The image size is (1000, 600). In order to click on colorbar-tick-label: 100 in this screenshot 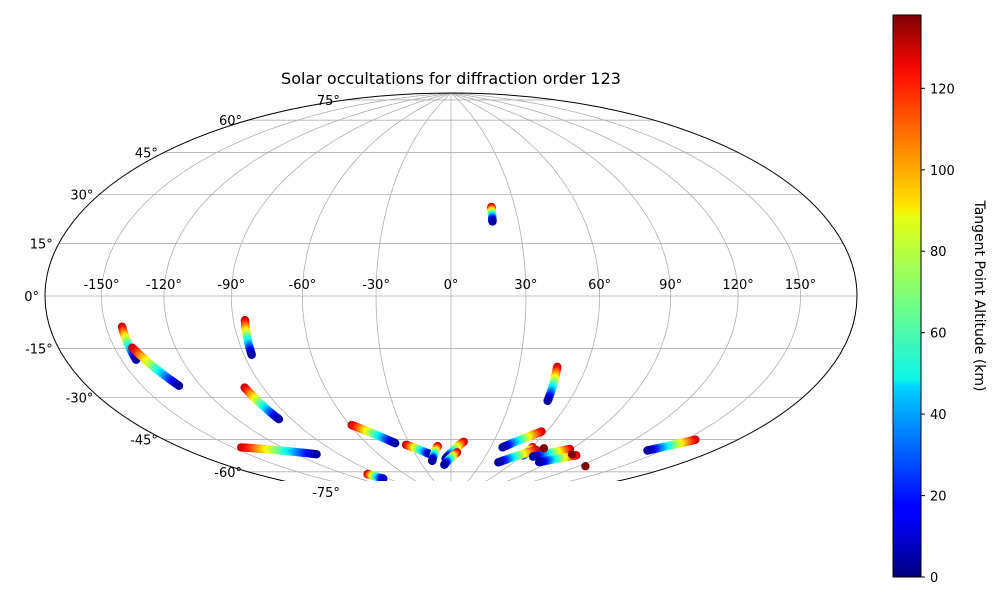, I will do `click(942, 171)`.